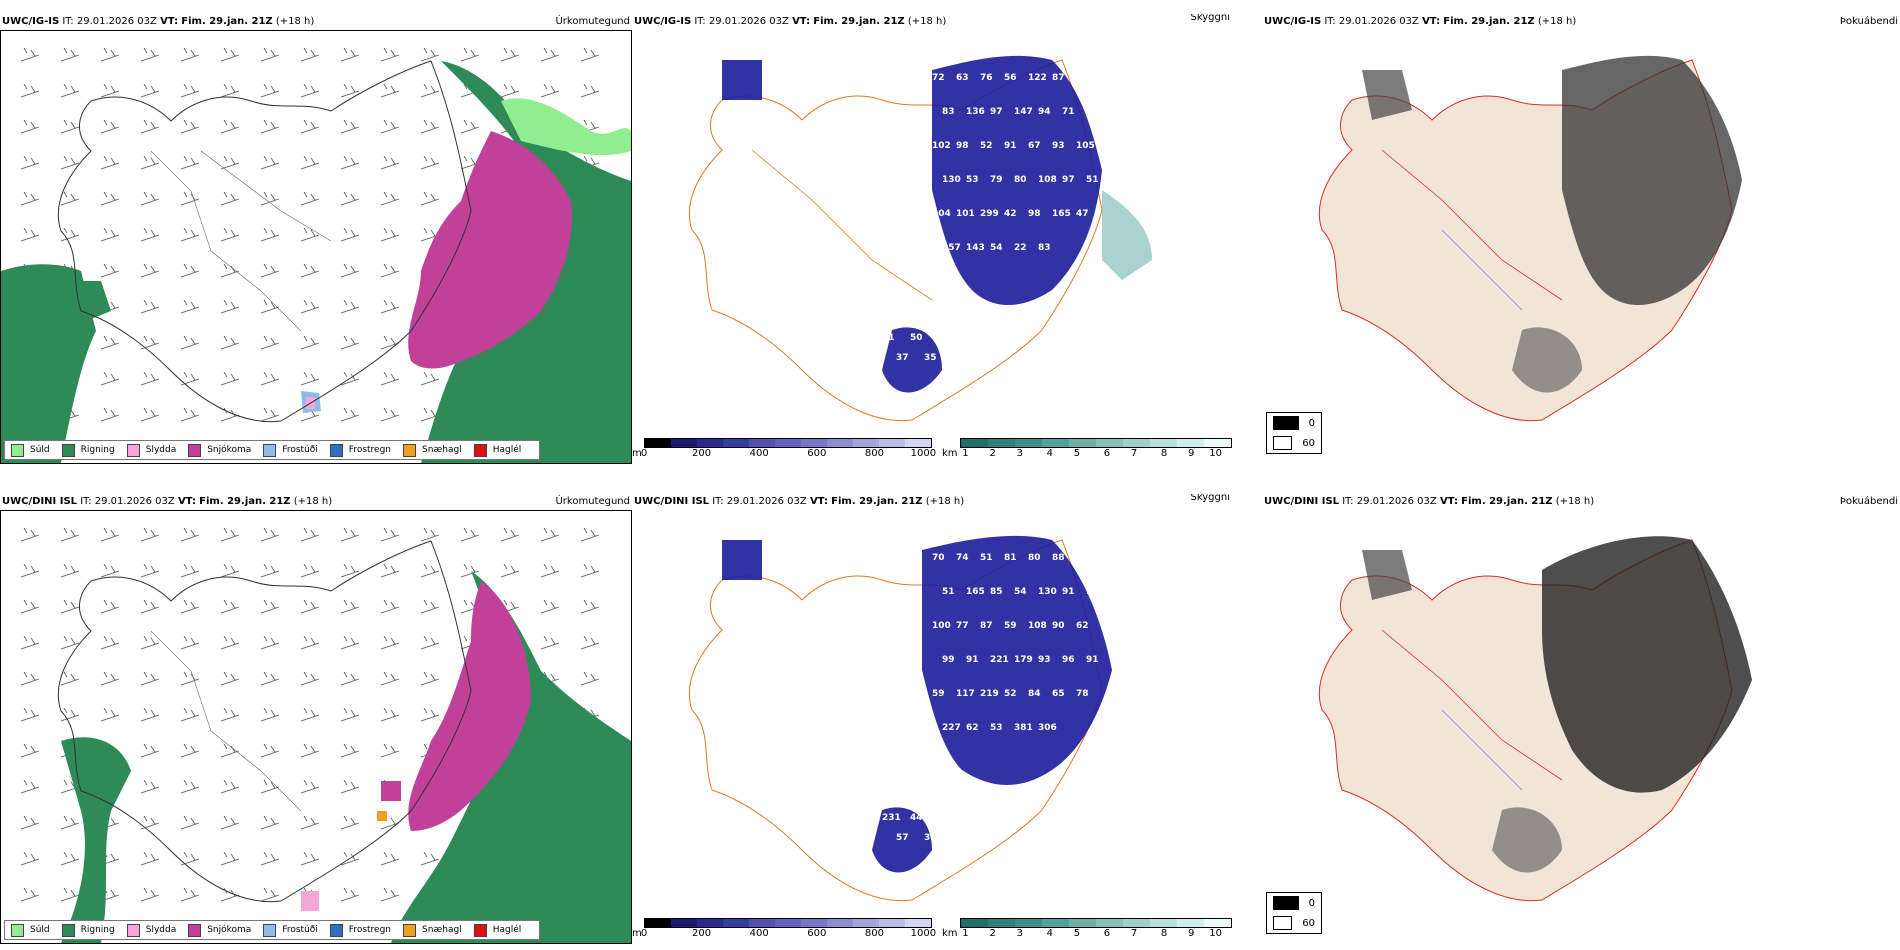  Describe the element at coordinates (325, 735) in the screenshot. I see `precip-map-svg` at that location.